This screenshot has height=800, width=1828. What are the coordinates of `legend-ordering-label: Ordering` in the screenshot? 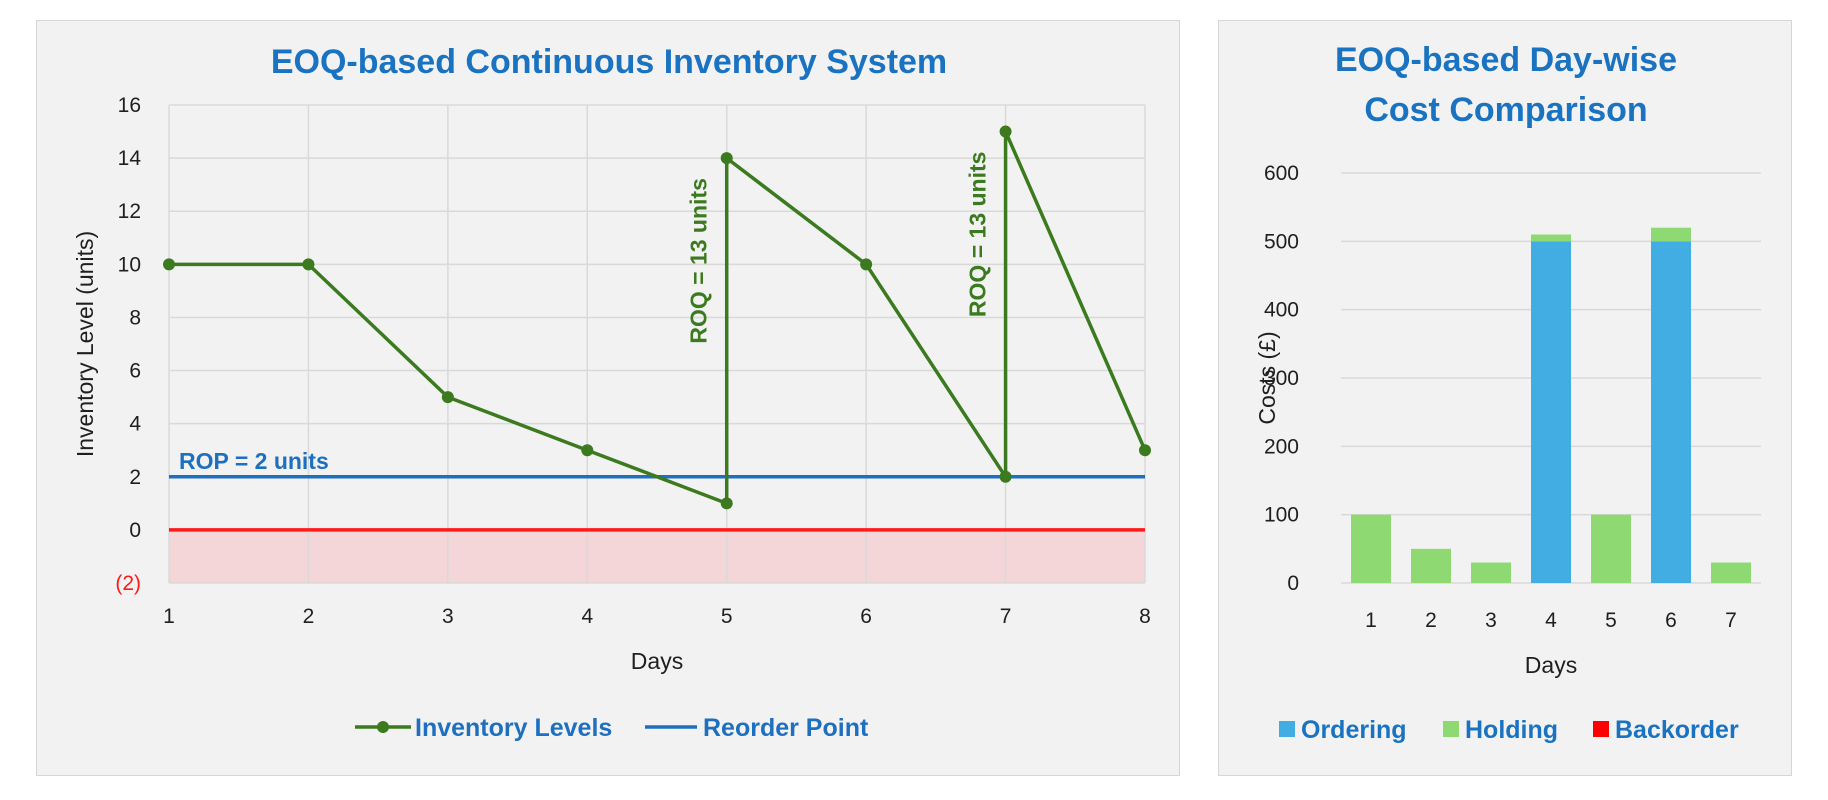 It's located at (1354, 730).